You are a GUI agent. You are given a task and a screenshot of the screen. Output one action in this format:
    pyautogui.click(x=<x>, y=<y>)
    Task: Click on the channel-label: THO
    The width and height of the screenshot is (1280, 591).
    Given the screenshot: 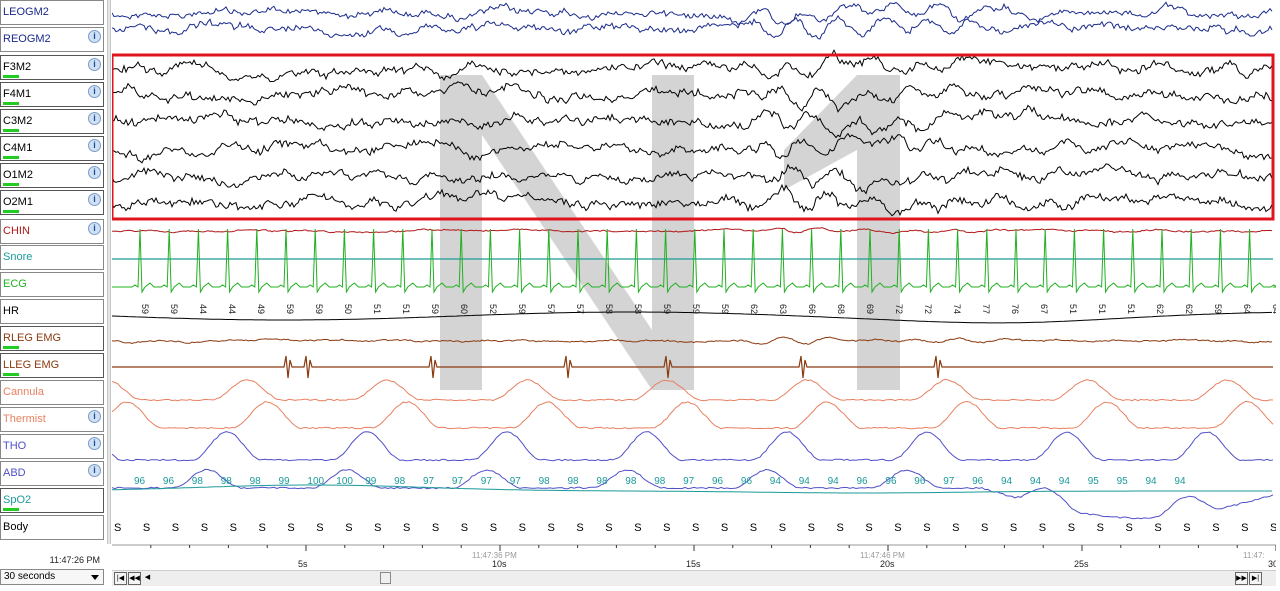 What is the action you would take?
    pyautogui.click(x=15, y=446)
    